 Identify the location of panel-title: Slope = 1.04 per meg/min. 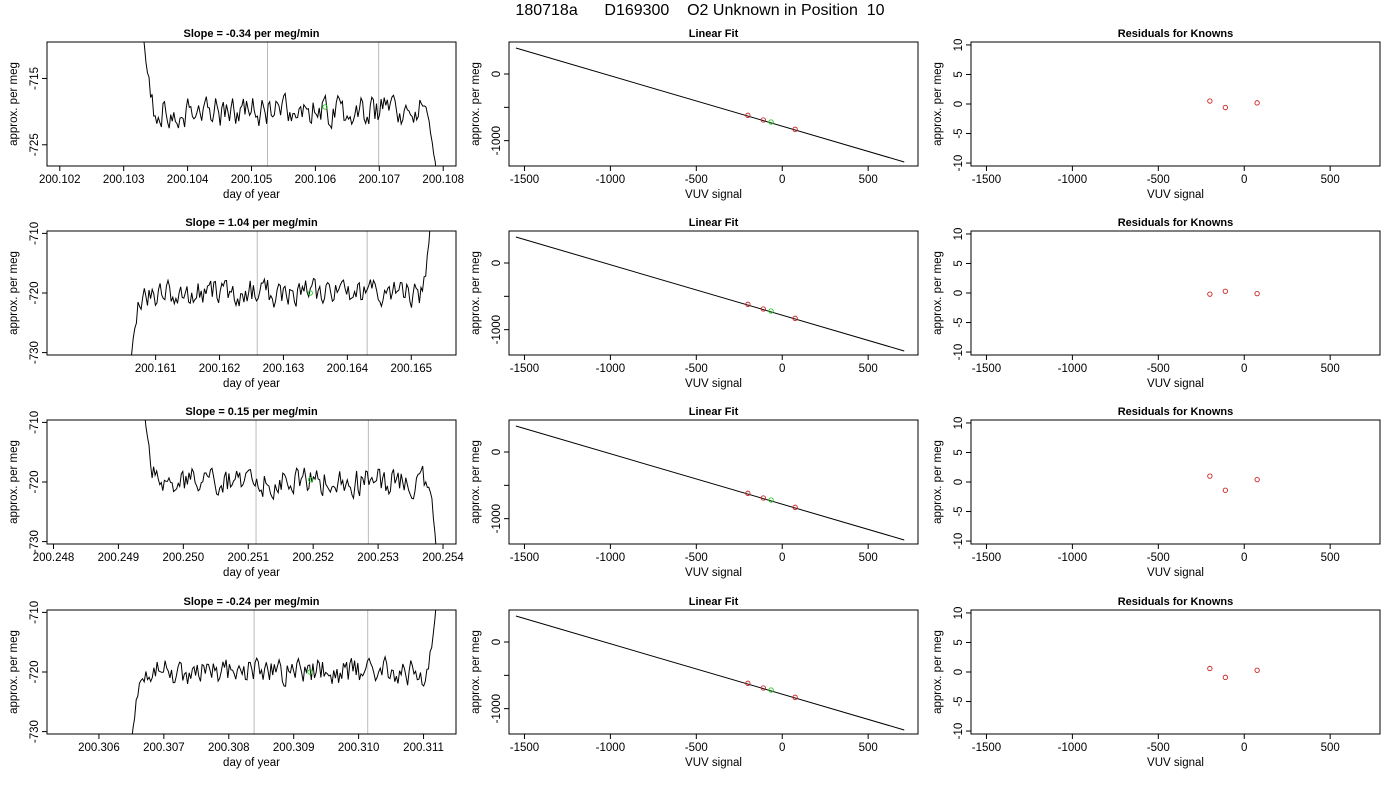
(251, 223).